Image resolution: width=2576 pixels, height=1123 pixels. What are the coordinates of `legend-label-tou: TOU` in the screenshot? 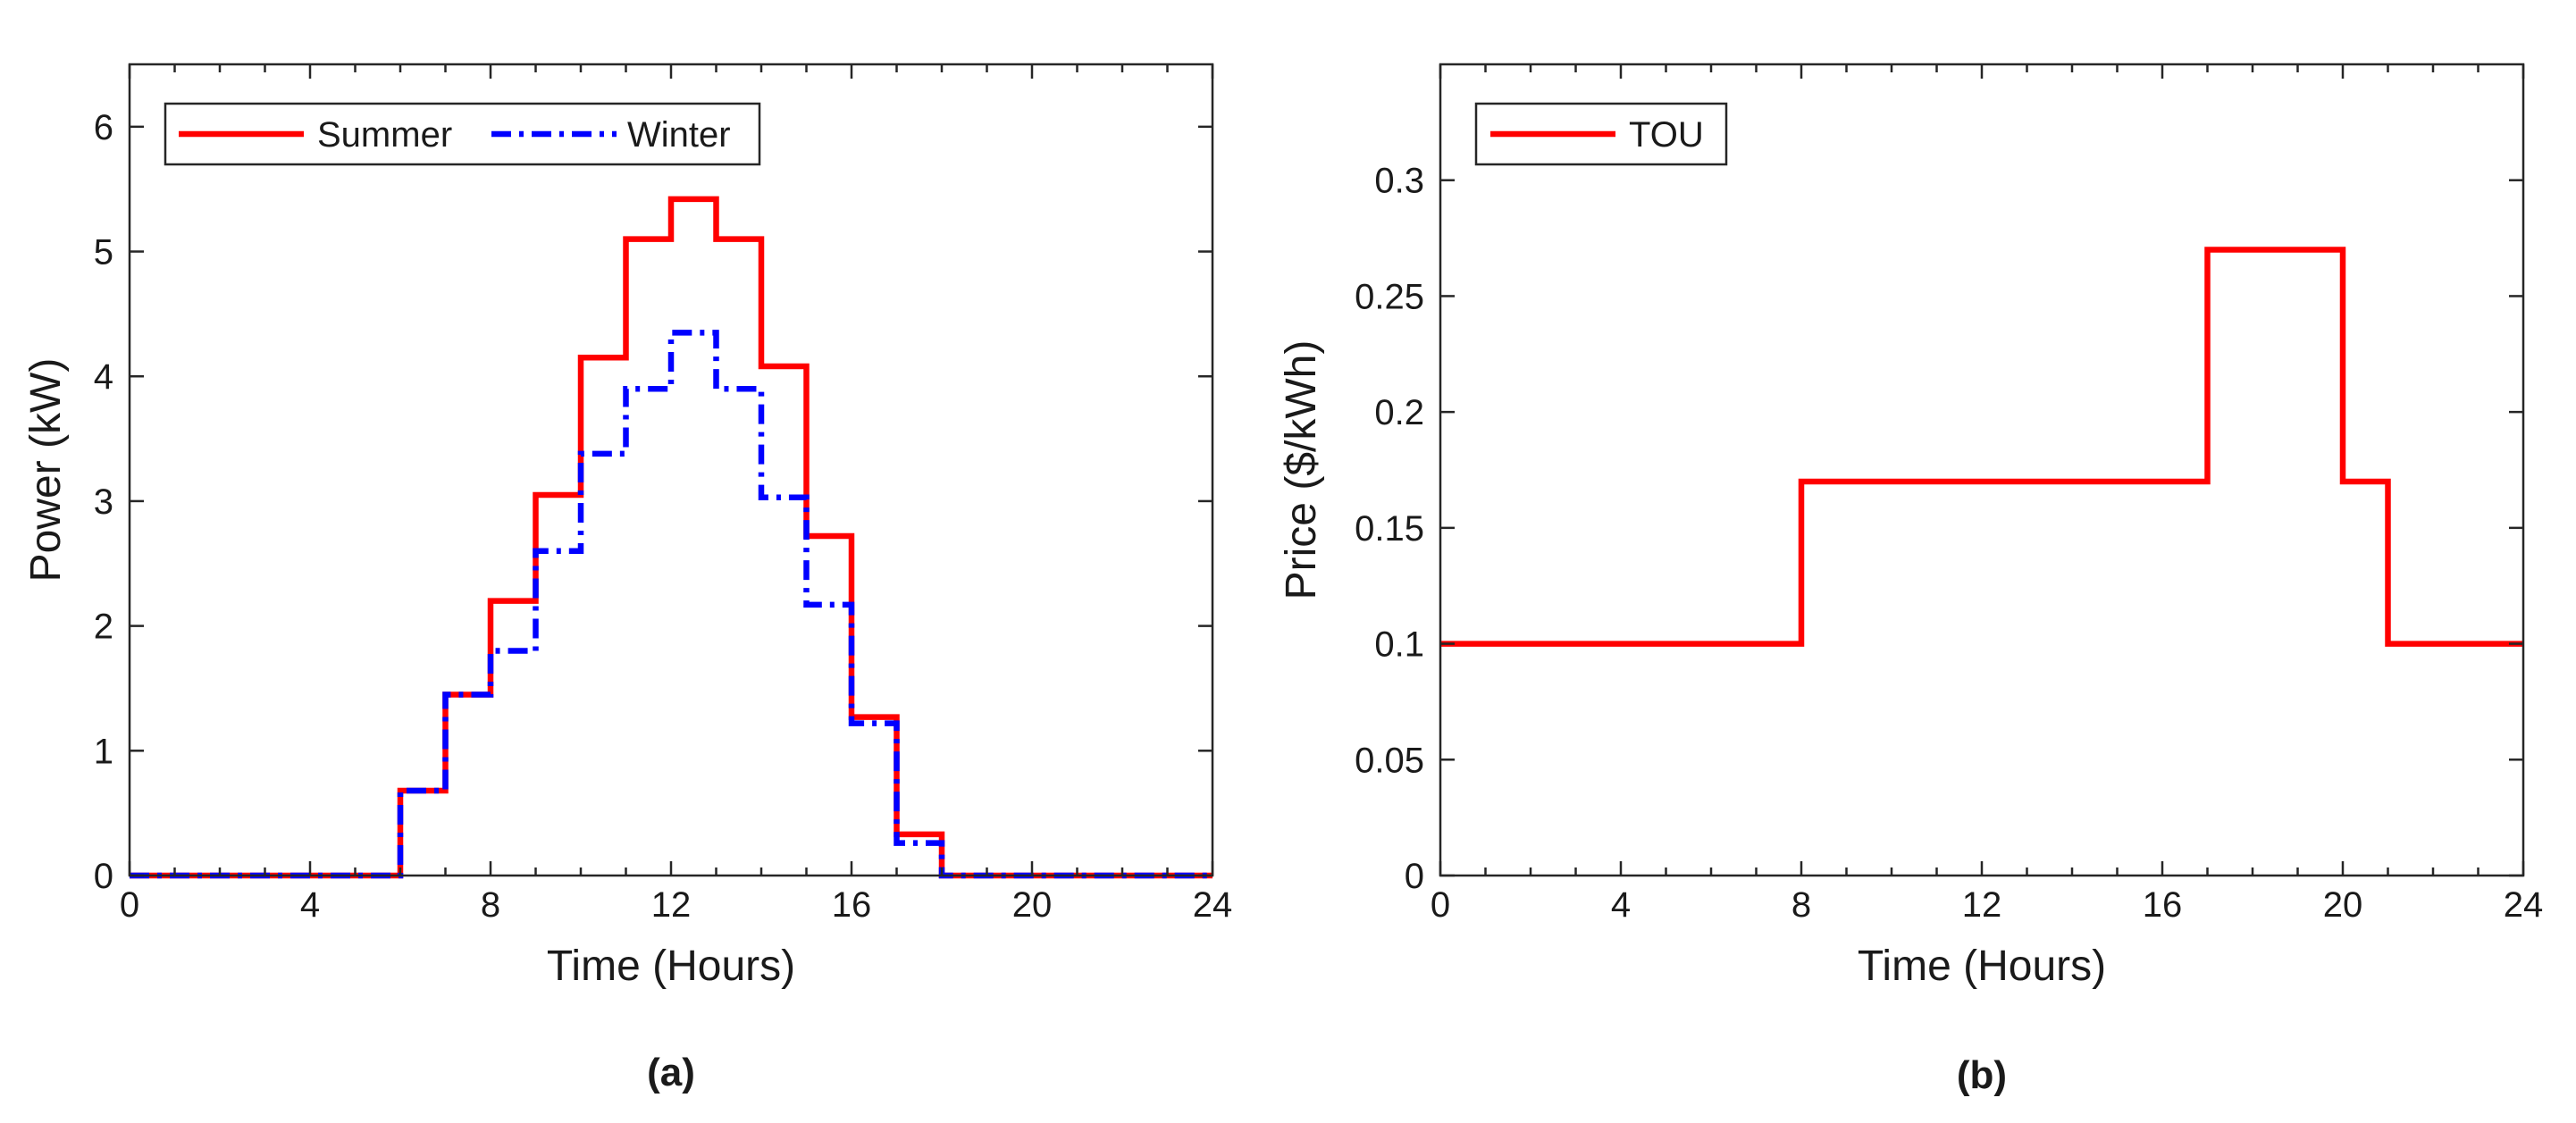 It's located at (1666, 135).